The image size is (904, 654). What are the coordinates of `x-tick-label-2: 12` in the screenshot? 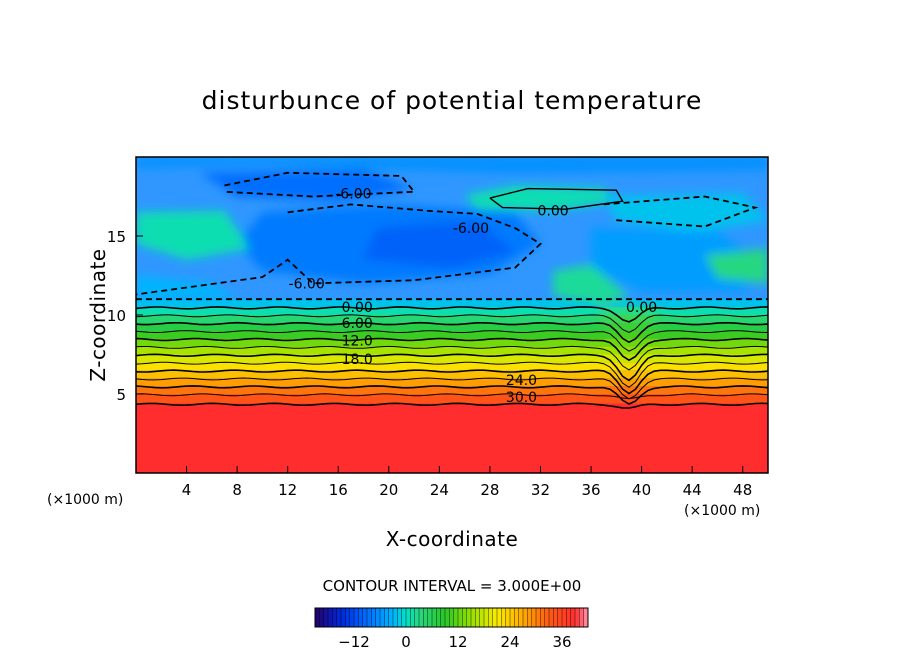 It's located at (287, 490).